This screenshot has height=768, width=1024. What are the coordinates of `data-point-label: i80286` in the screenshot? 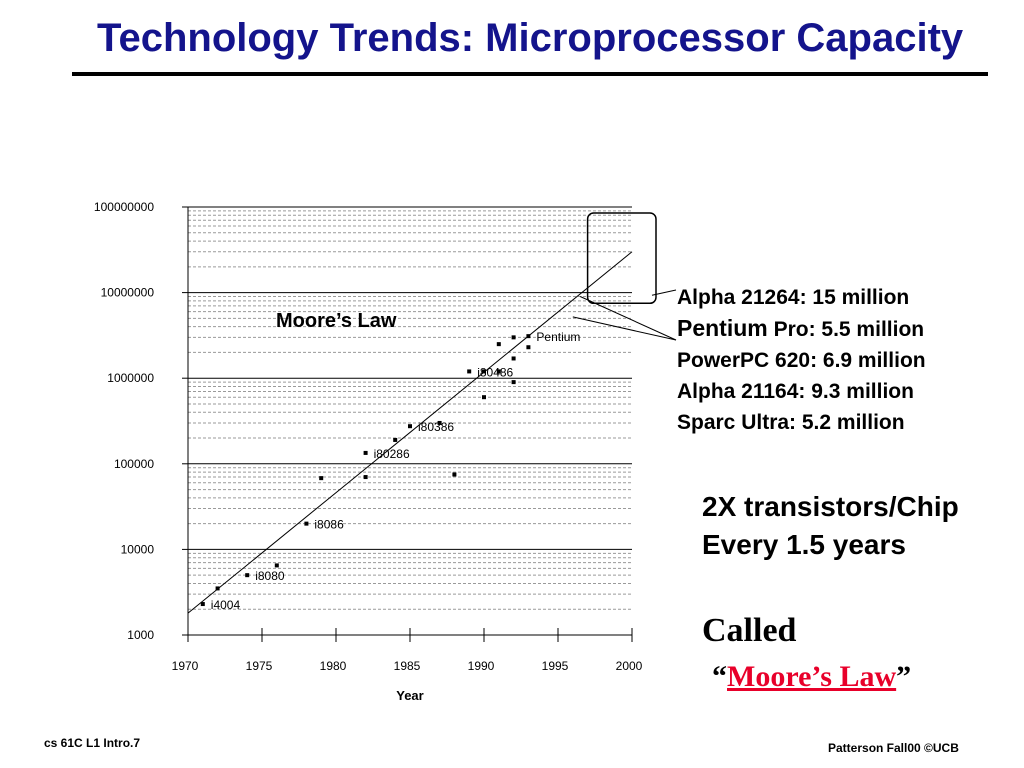 It's located at (392, 454).